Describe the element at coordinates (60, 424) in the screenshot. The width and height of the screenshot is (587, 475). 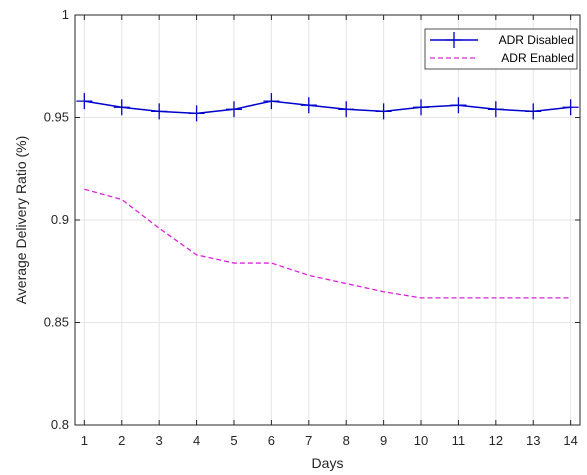
I see `y-tick-label: 0.8` at that location.